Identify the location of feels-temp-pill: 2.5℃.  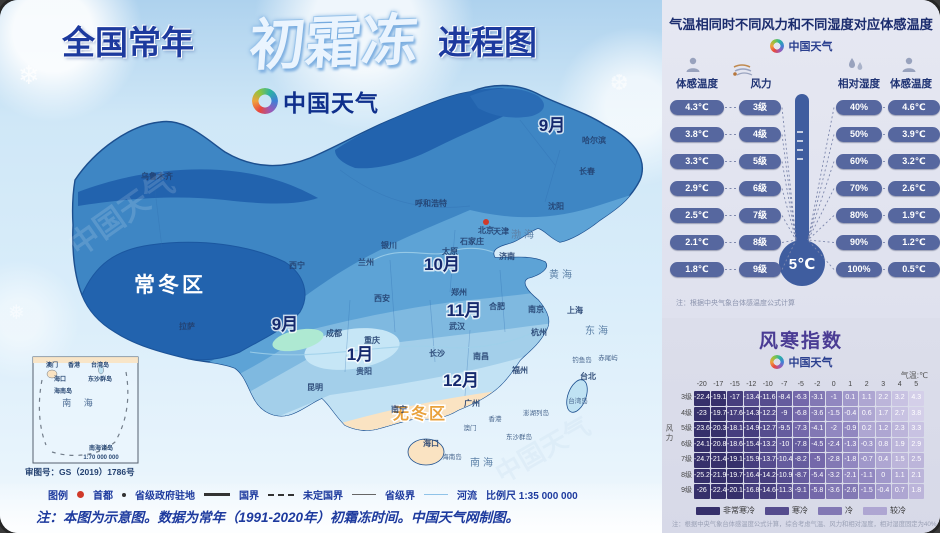
(697, 215).